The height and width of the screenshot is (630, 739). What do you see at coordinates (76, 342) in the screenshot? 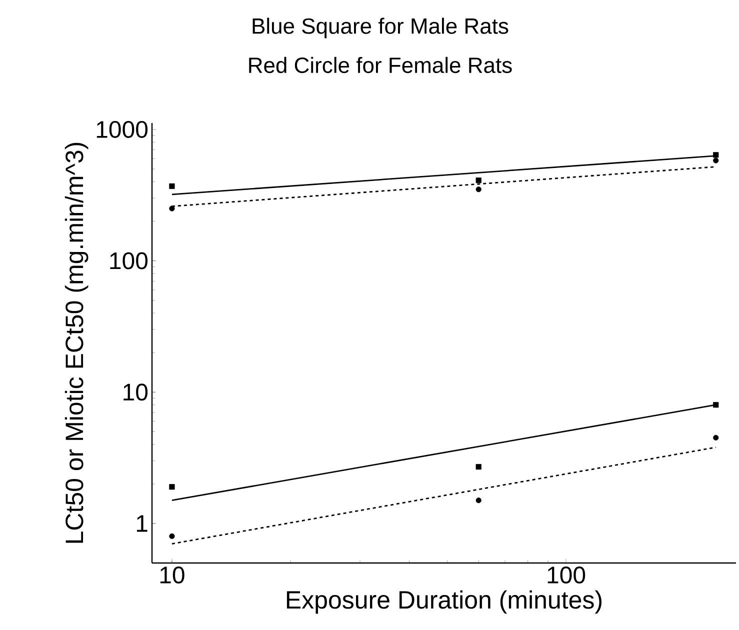
I see `y-axis-title: LCt50 or Miotic ECt50 (mg.min/m^3)` at bounding box center [76, 342].